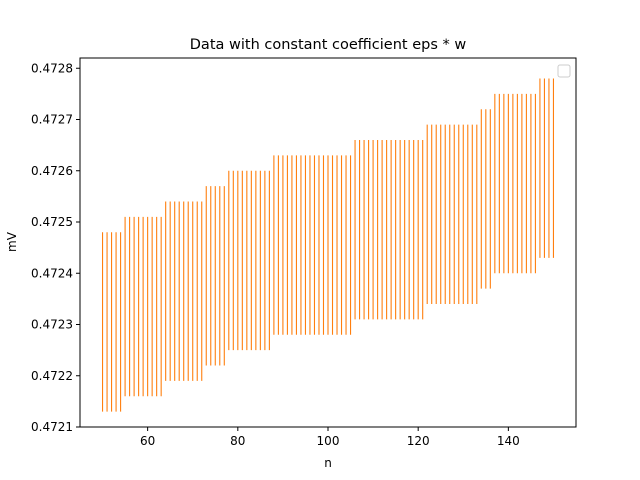 This screenshot has width=640, height=480. I want to click on x-tick-label: 140, so click(508, 441).